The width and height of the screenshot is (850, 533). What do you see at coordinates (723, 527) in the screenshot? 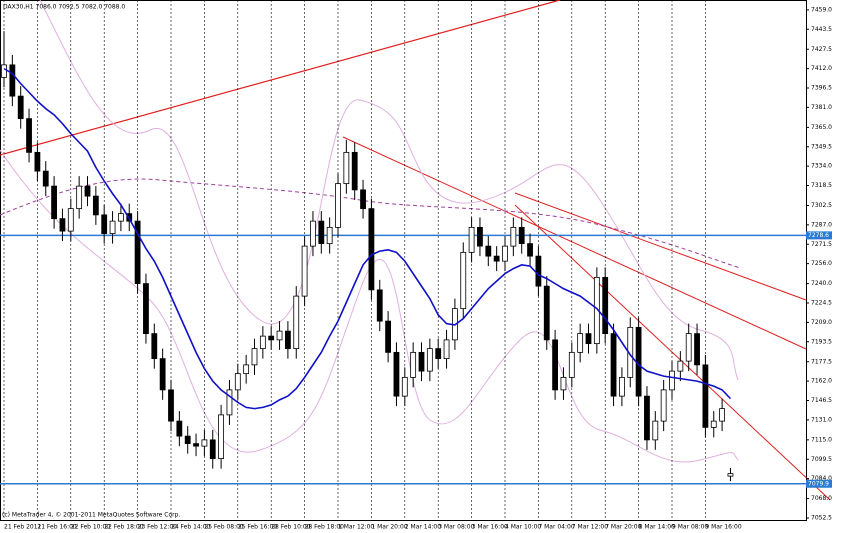
I see `x-tick-label: 9 Mar 16:00` at bounding box center [723, 527].